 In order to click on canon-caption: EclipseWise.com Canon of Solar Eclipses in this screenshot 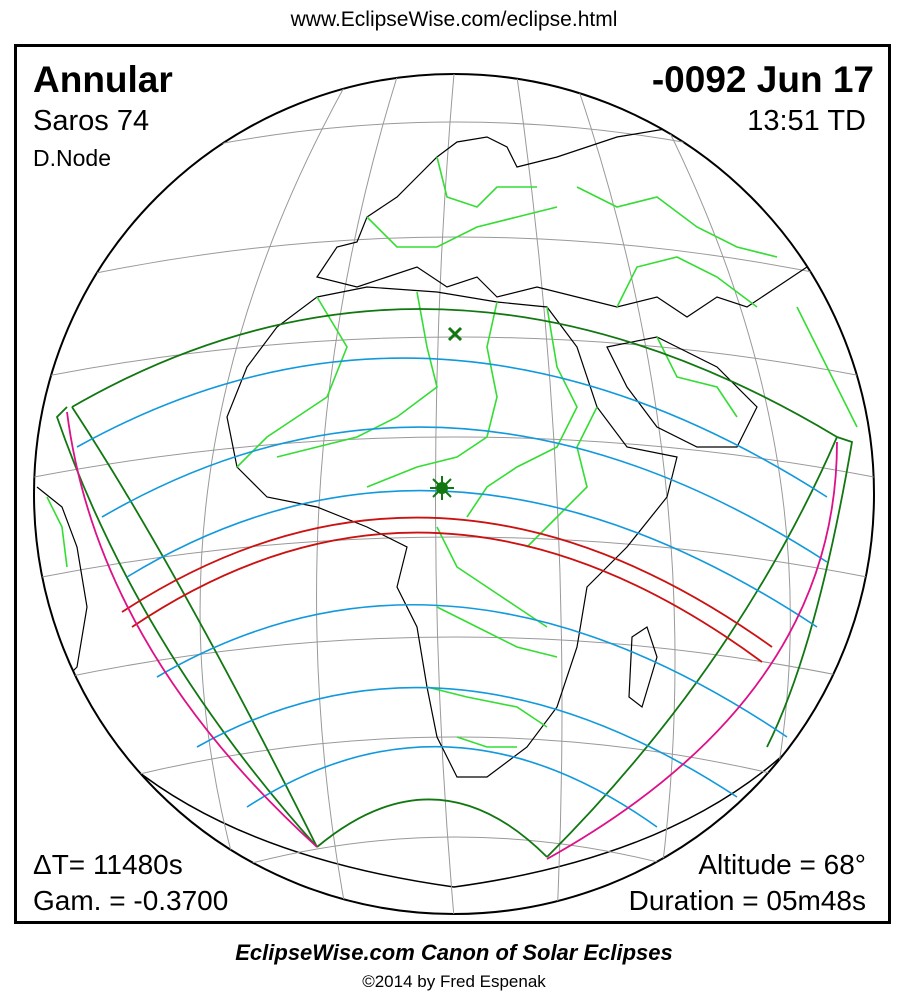, I will do `click(454, 952)`.